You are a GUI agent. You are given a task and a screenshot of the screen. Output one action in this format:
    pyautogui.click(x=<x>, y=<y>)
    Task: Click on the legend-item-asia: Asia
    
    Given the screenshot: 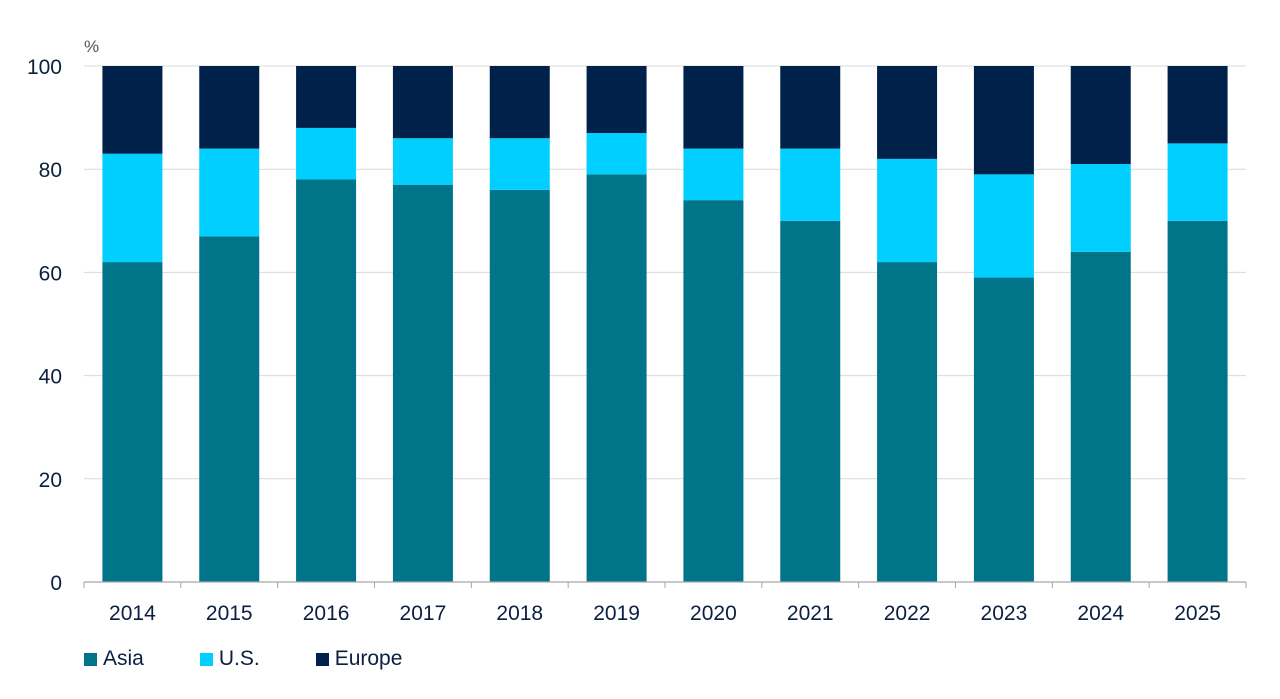 What is the action you would take?
    pyautogui.click(x=114, y=659)
    